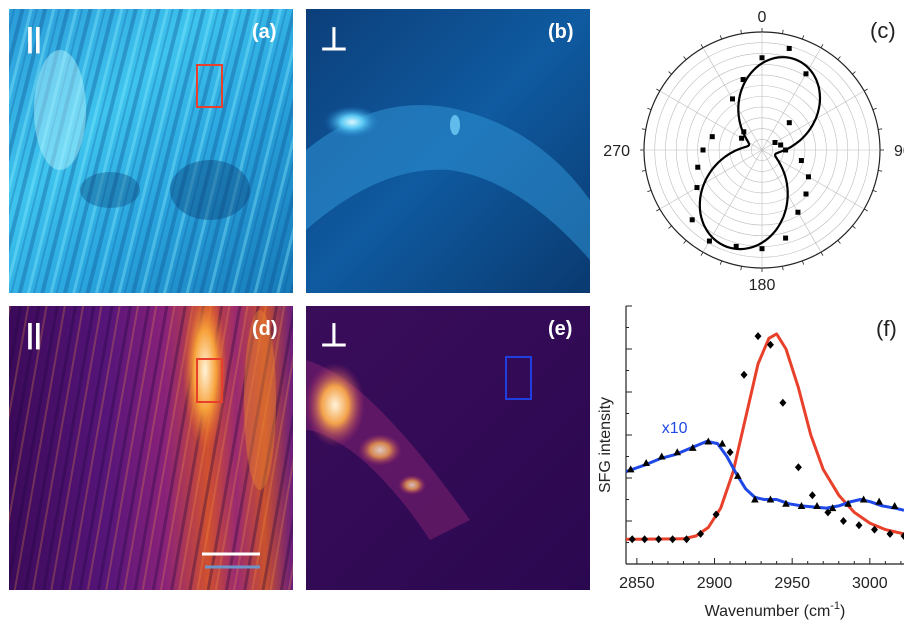  I want to click on polar-fit-curve, so click(760, 153).